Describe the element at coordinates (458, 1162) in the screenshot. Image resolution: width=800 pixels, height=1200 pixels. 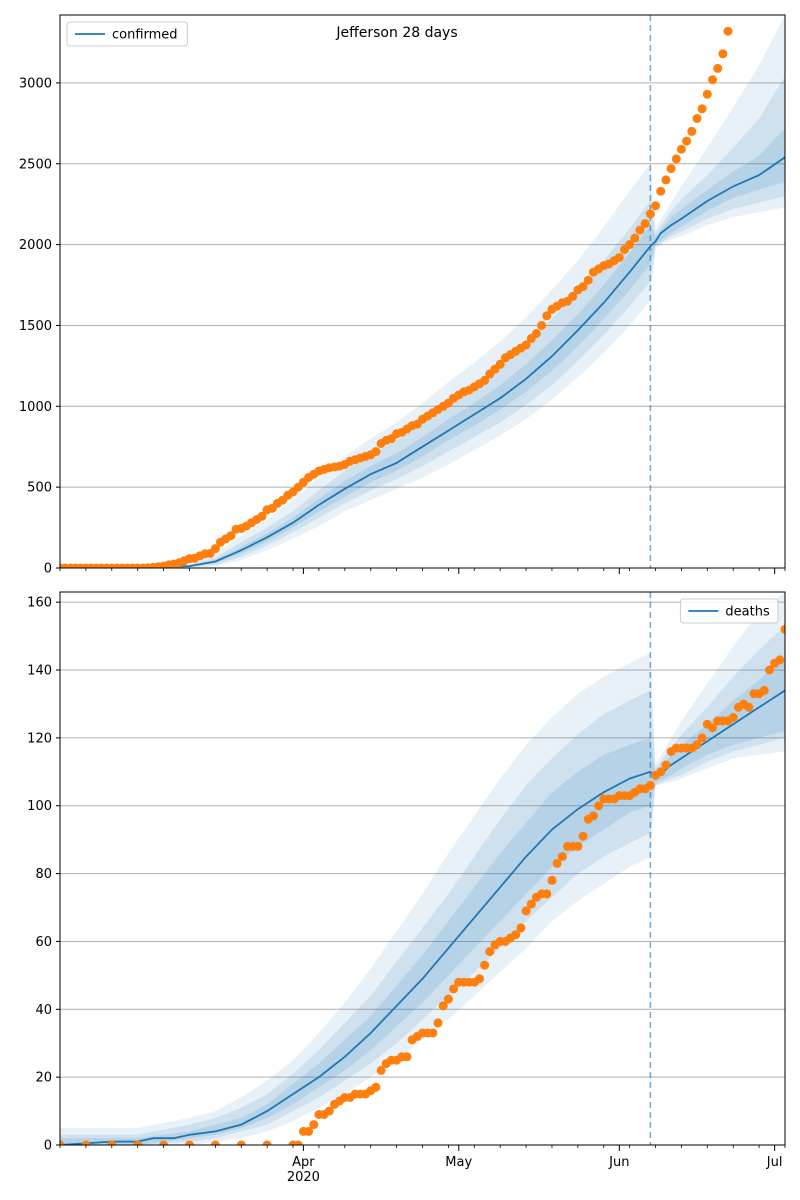
I see `x-tick-label: May` at that location.